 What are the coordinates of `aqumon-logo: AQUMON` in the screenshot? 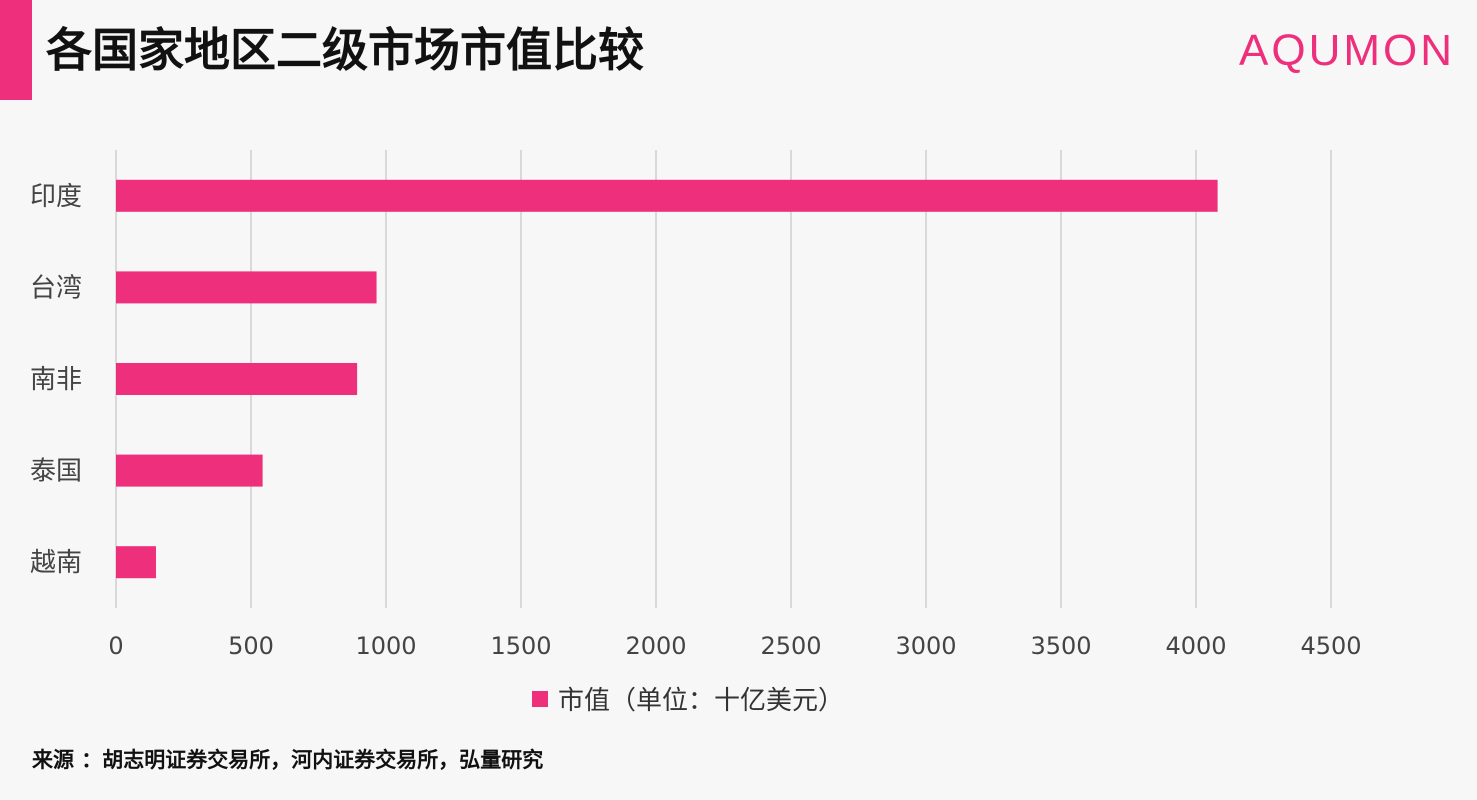 It's located at (1347, 50).